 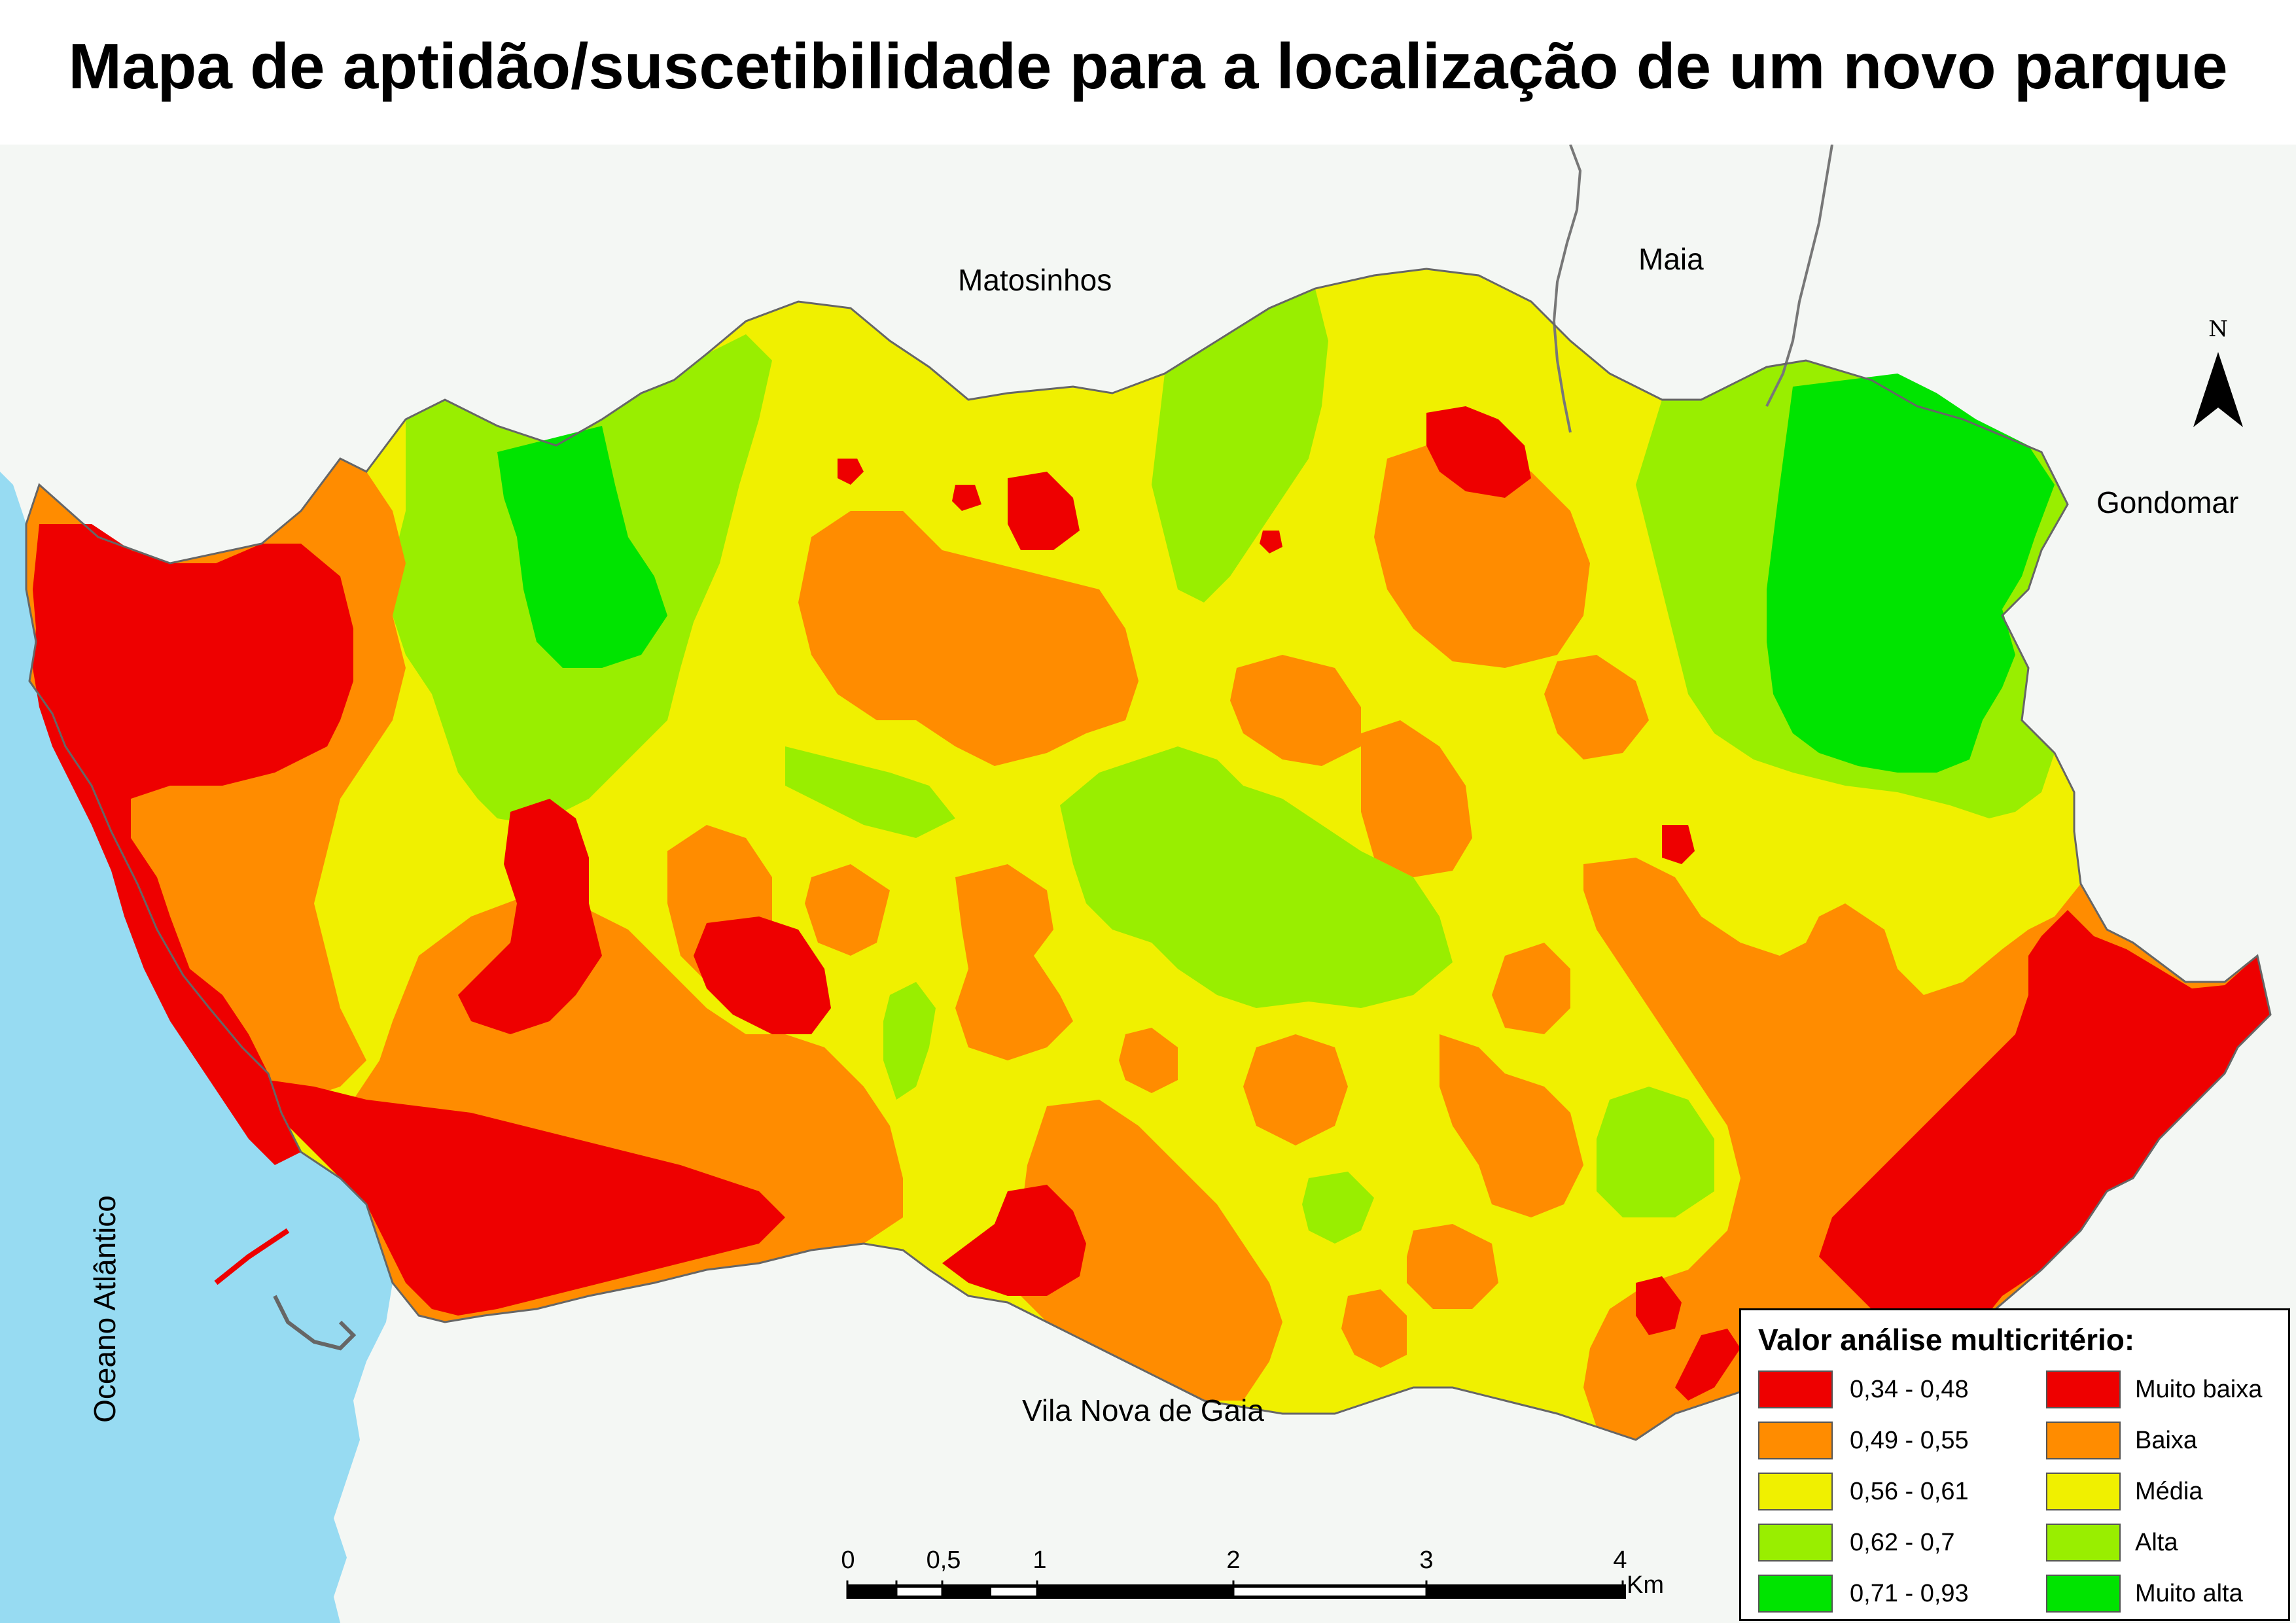 I want to click on scale-tick-4: 4, so click(x=1620, y=1560).